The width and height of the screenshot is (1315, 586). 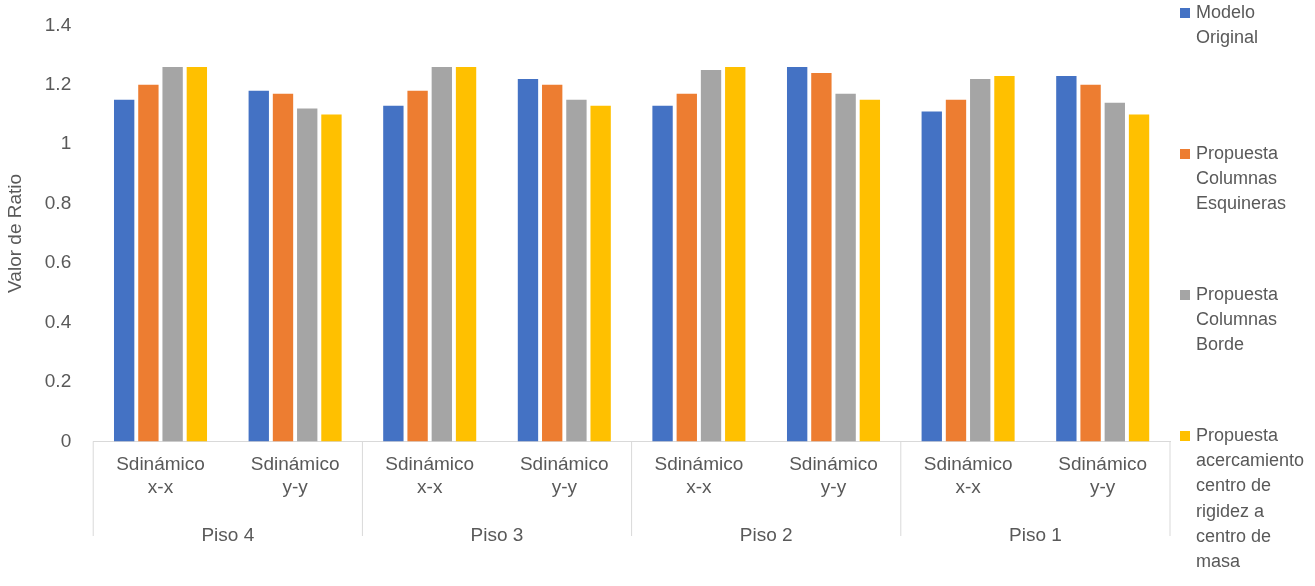 I want to click on legend-label: Propuesta Columnas Borde, so click(x=1238, y=320).